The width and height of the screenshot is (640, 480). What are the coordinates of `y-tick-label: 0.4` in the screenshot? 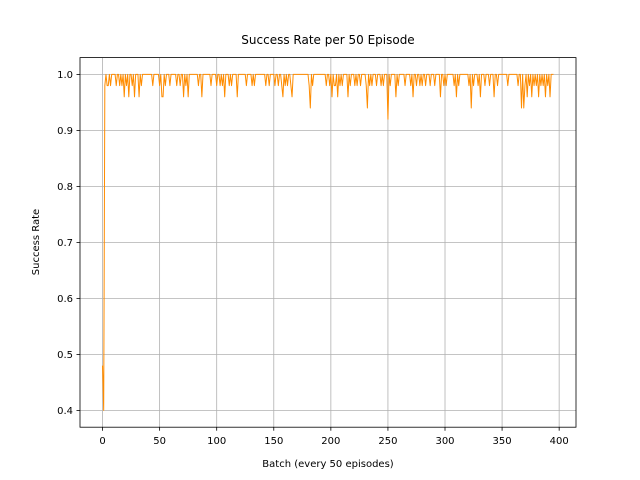 It's located at (65, 411).